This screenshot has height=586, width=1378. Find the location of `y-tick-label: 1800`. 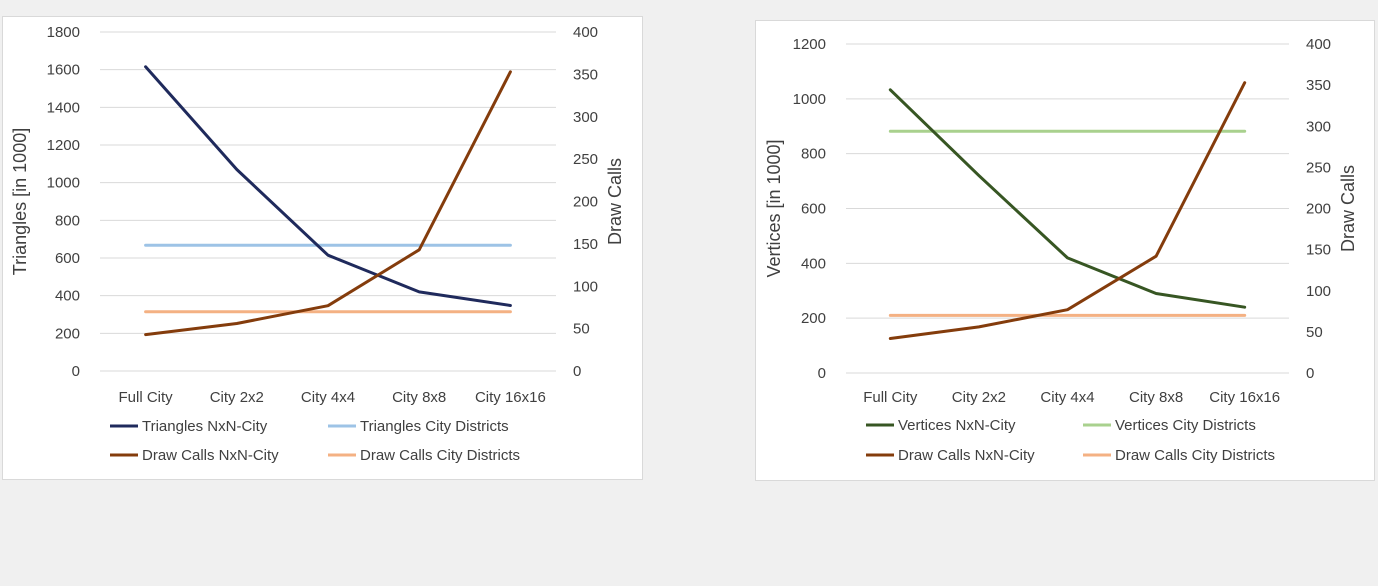

y-tick-label: 1800 is located at coordinates (63, 32).